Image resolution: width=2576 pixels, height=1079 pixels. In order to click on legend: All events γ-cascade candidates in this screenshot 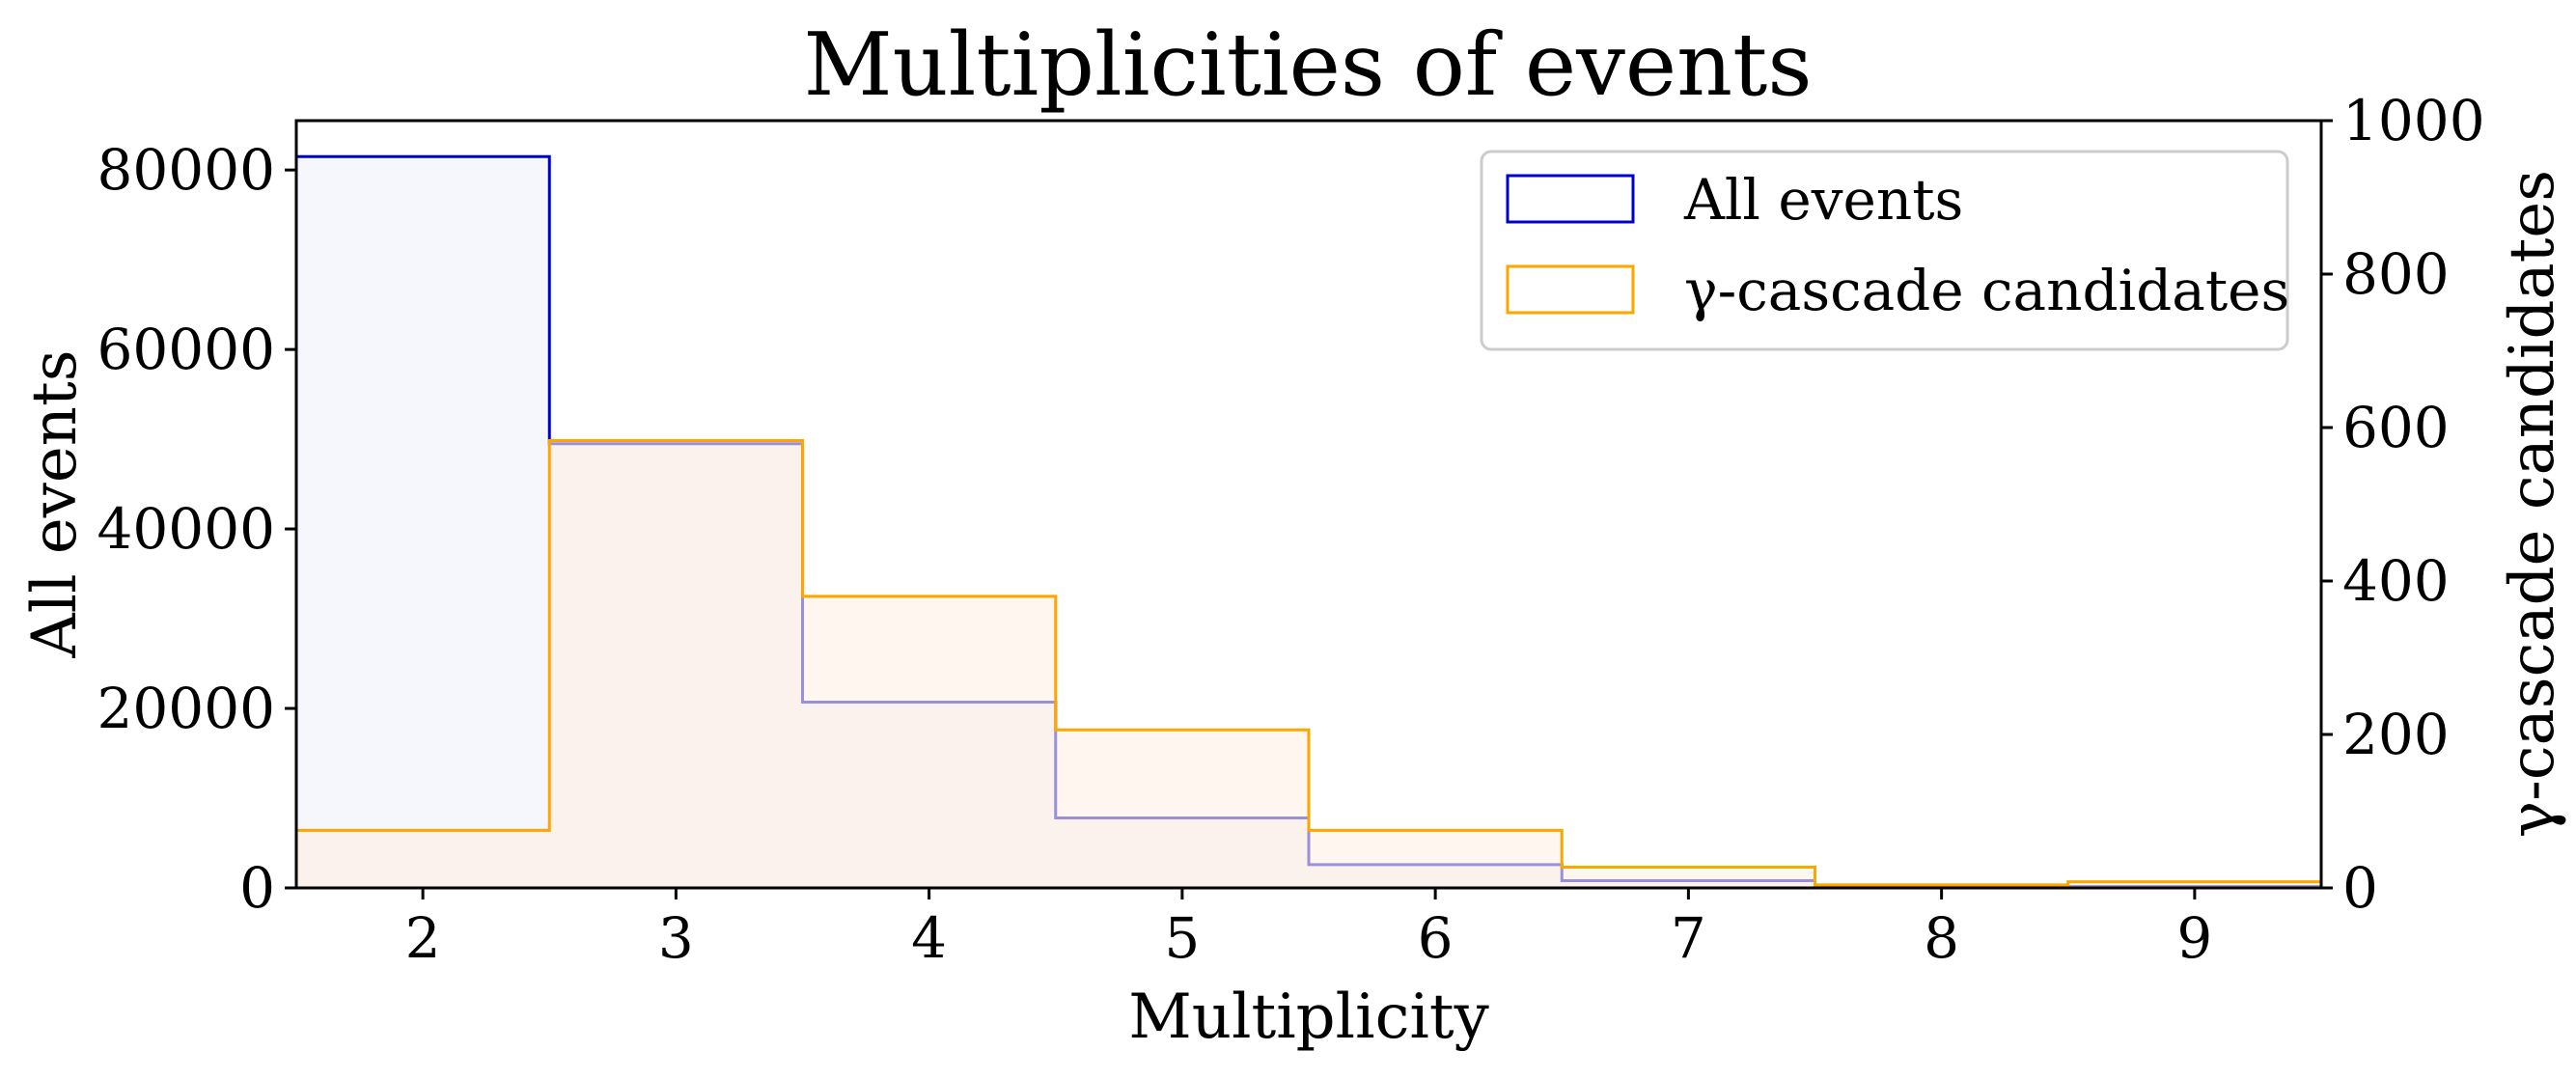, I will do `click(1884, 251)`.